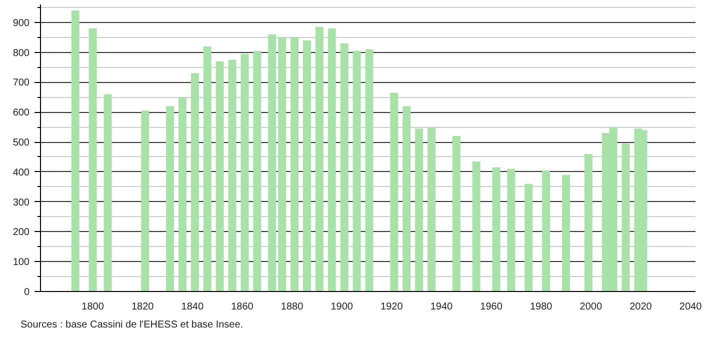  Describe the element at coordinates (392, 307) in the screenshot. I see `x-tick-label: 1920` at that location.